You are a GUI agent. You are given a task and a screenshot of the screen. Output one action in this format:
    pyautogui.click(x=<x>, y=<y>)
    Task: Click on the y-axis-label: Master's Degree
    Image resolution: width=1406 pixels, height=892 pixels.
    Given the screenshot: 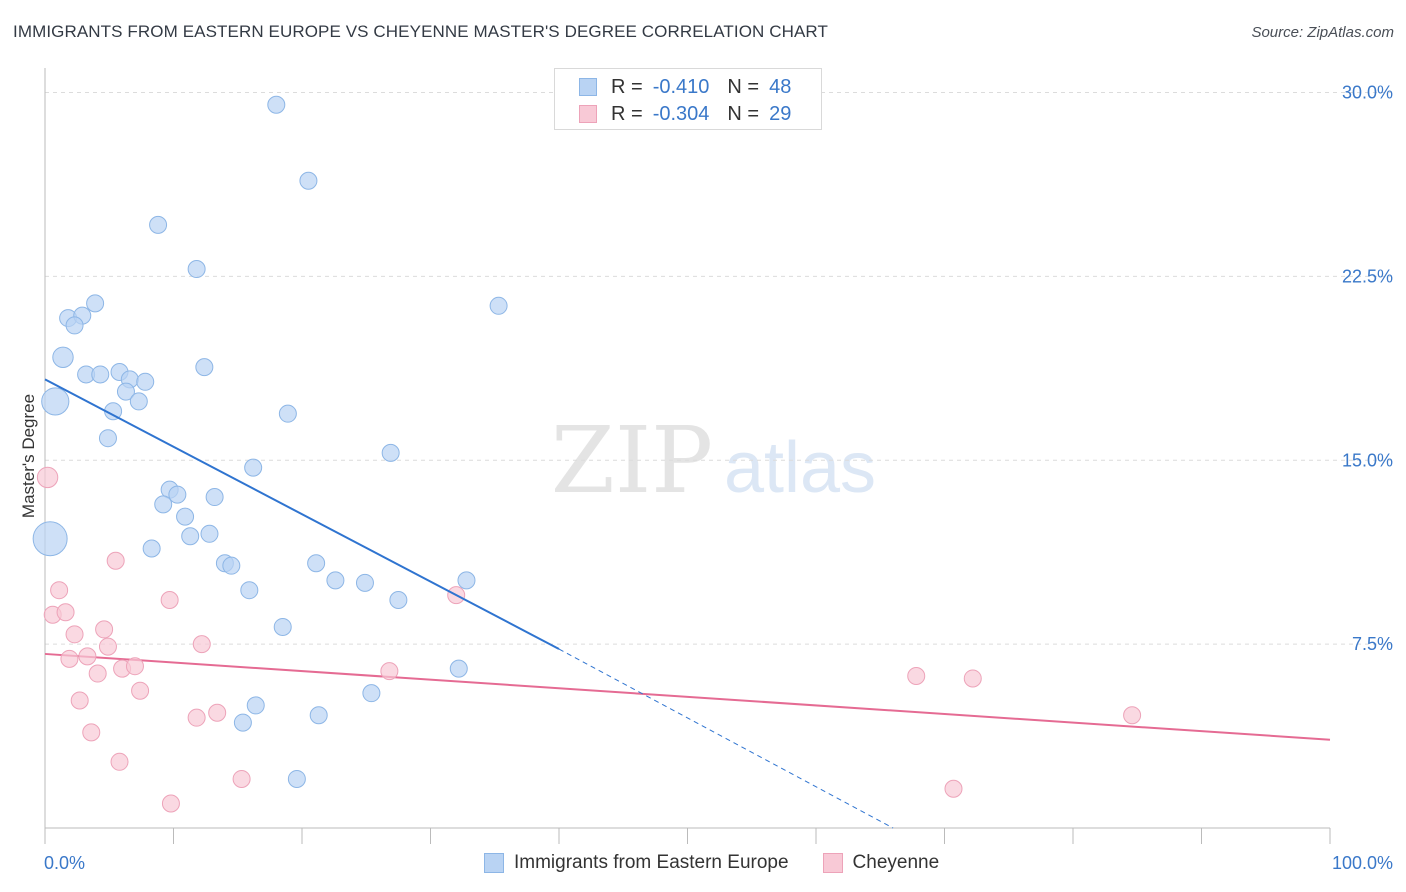 What is the action you would take?
    pyautogui.click(x=28, y=456)
    